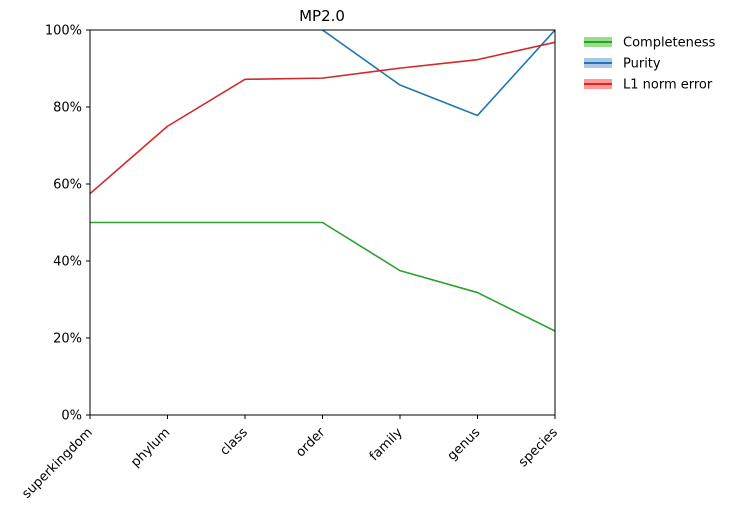  I want to click on y-tick-label: 20%, so click(67, 339).